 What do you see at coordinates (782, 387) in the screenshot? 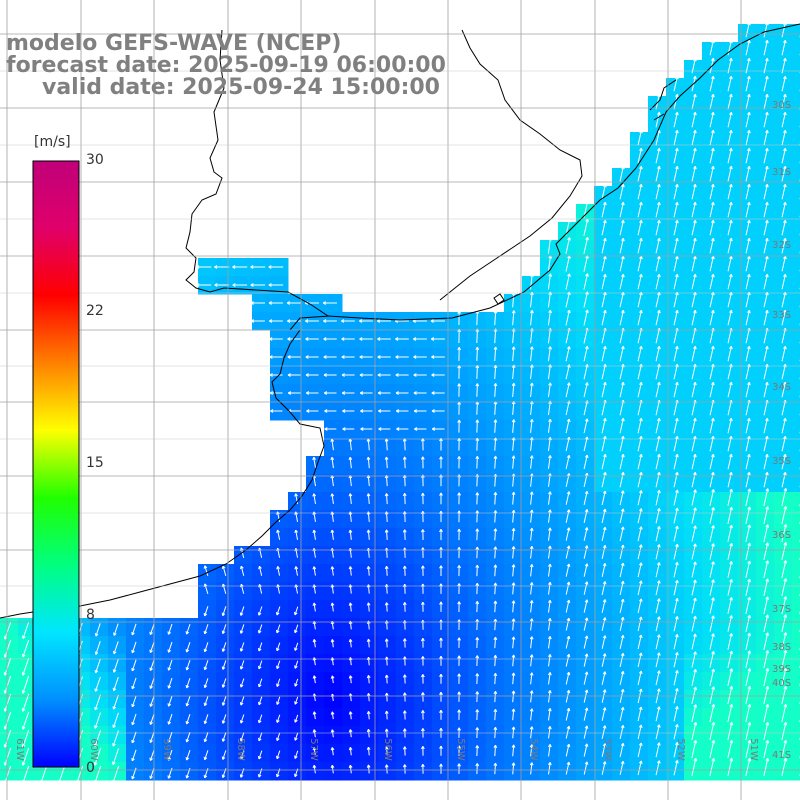
I see `lat-label-34s: 34S` at bounding box center [782, 387].